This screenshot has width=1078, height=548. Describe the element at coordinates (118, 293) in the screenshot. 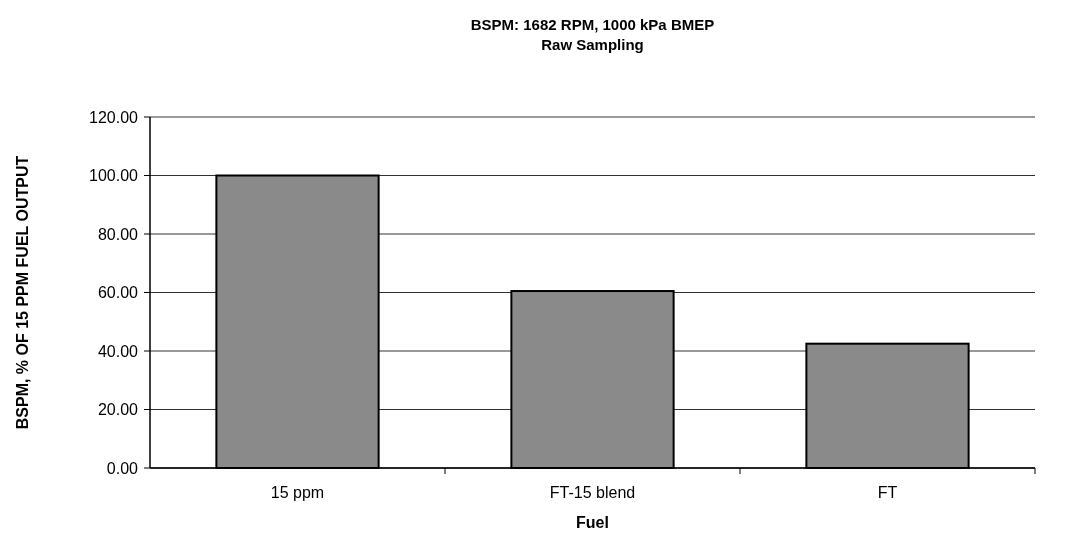

I see `y-tick-label: 60.00` at that location.